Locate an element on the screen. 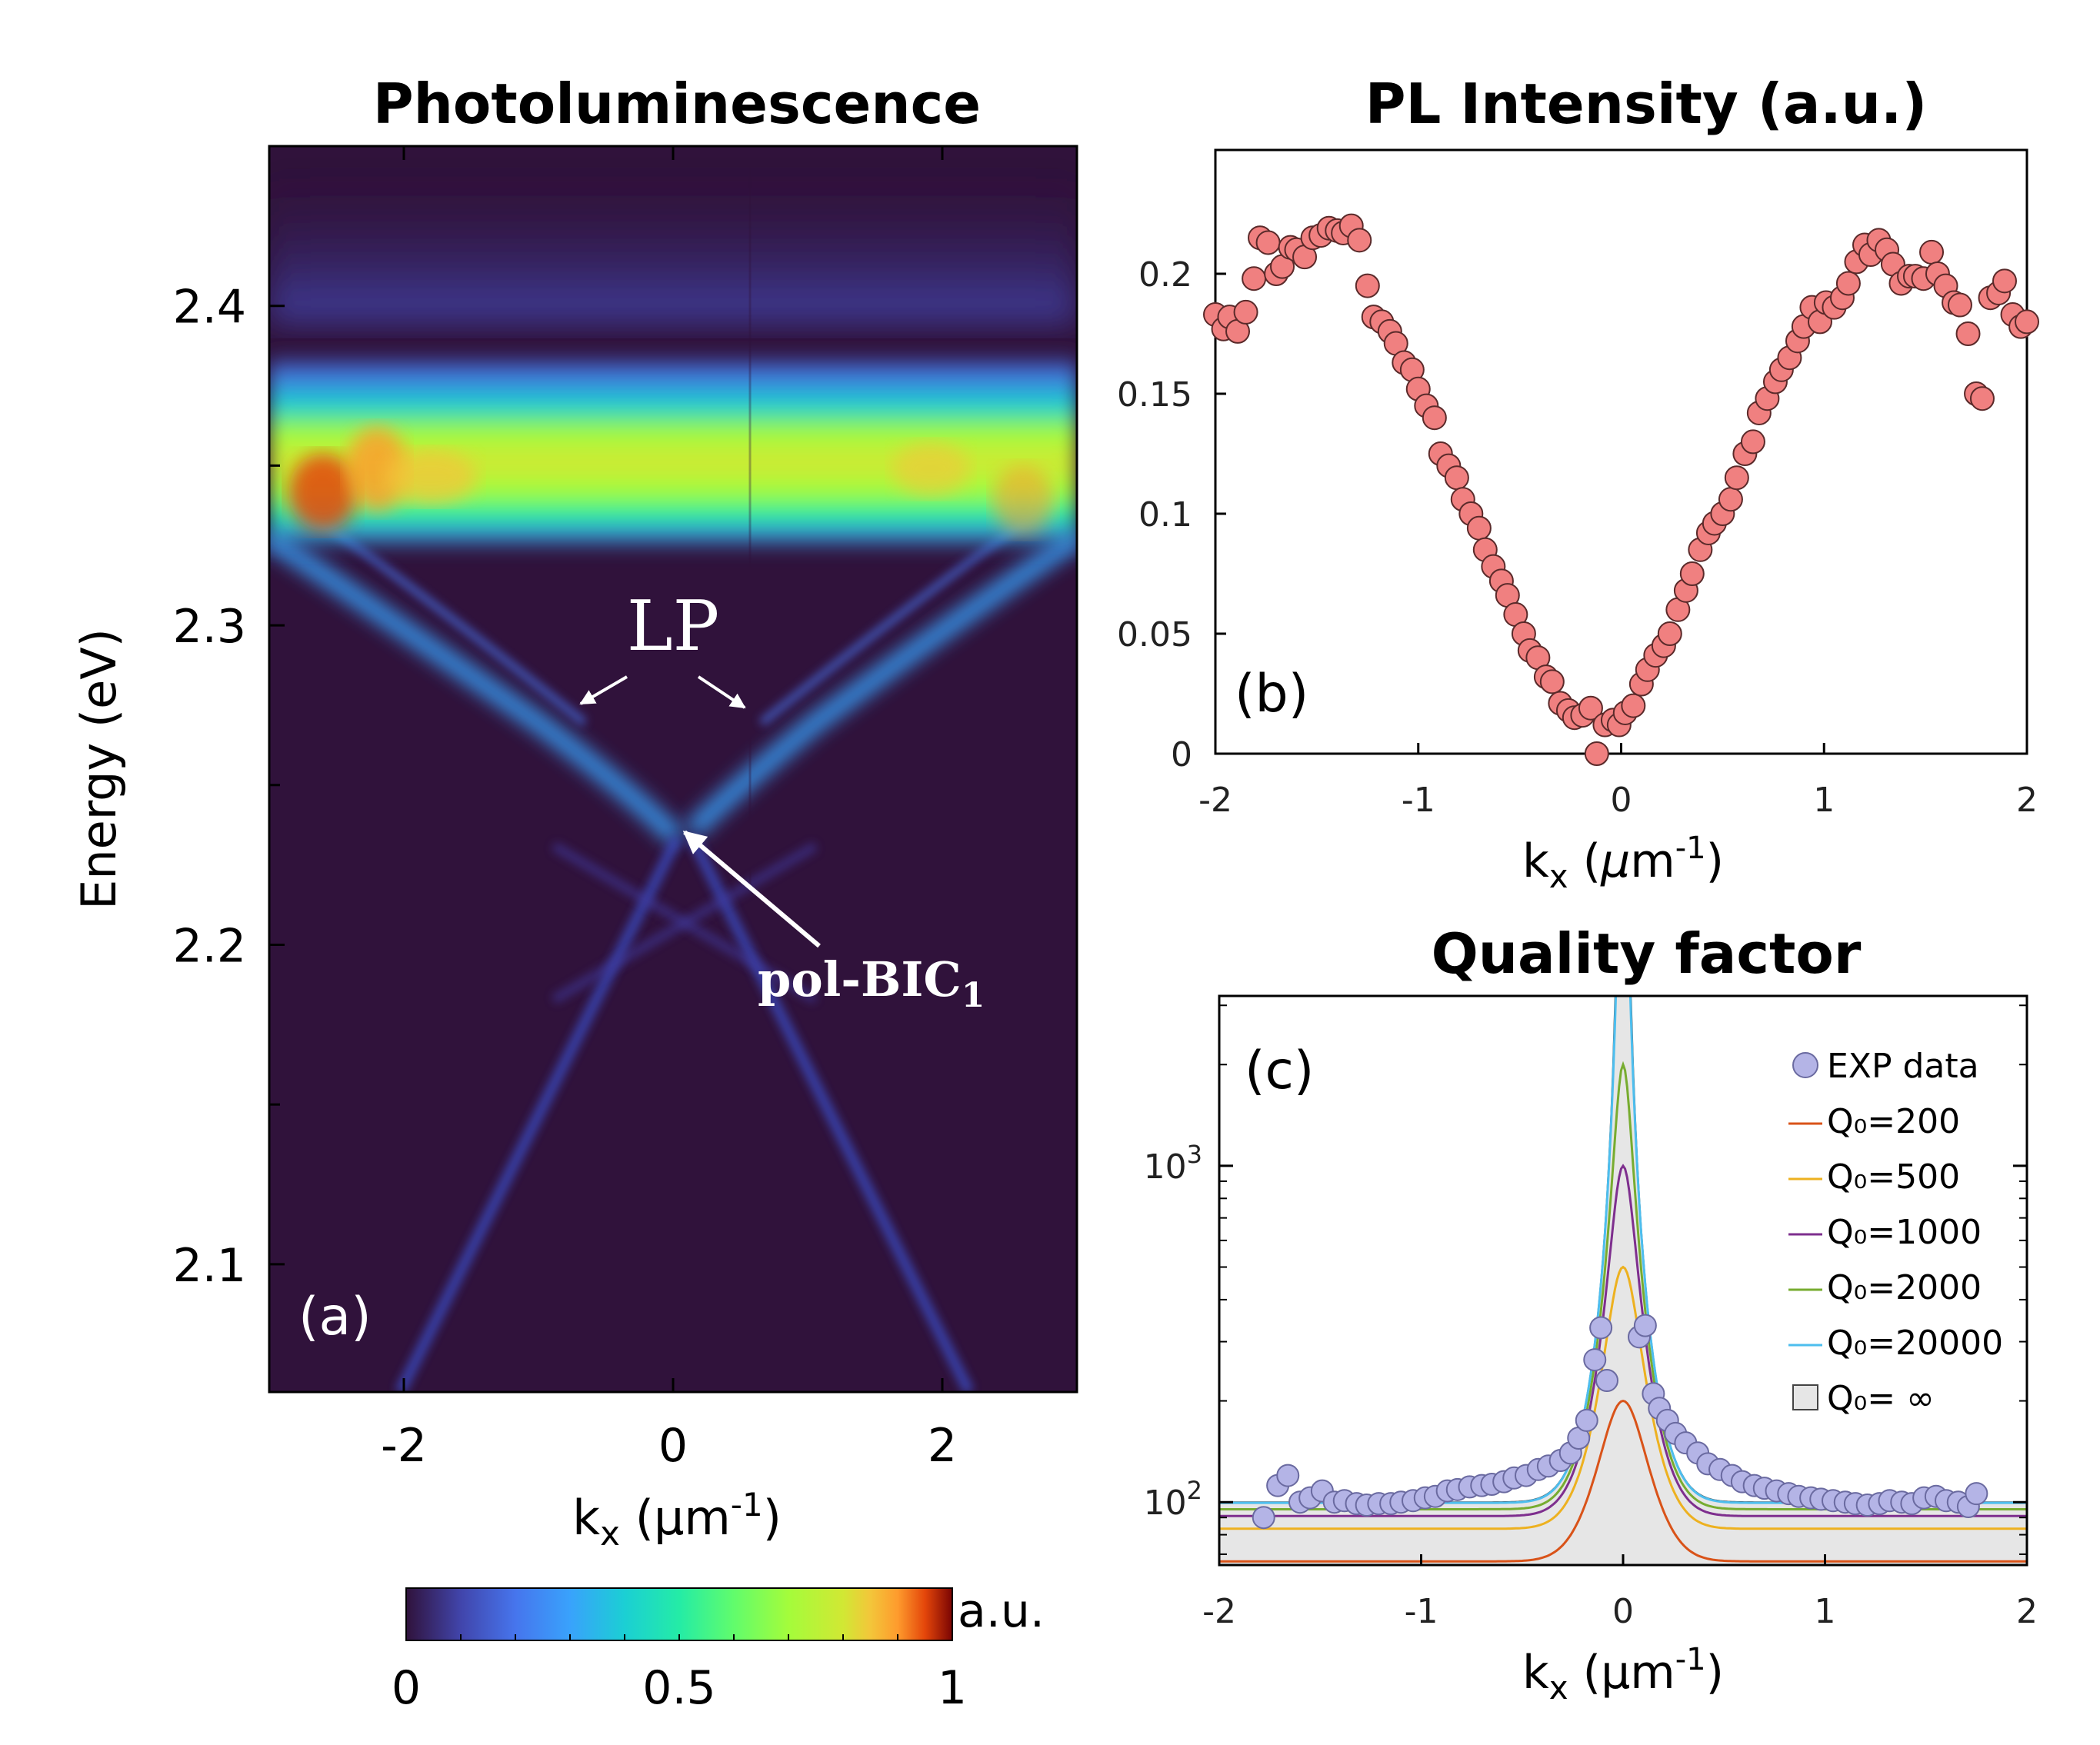 The image size is (2100, 1745). panel-a-xlabel: kx (μm-1) is located at coordinates (677, 1520).